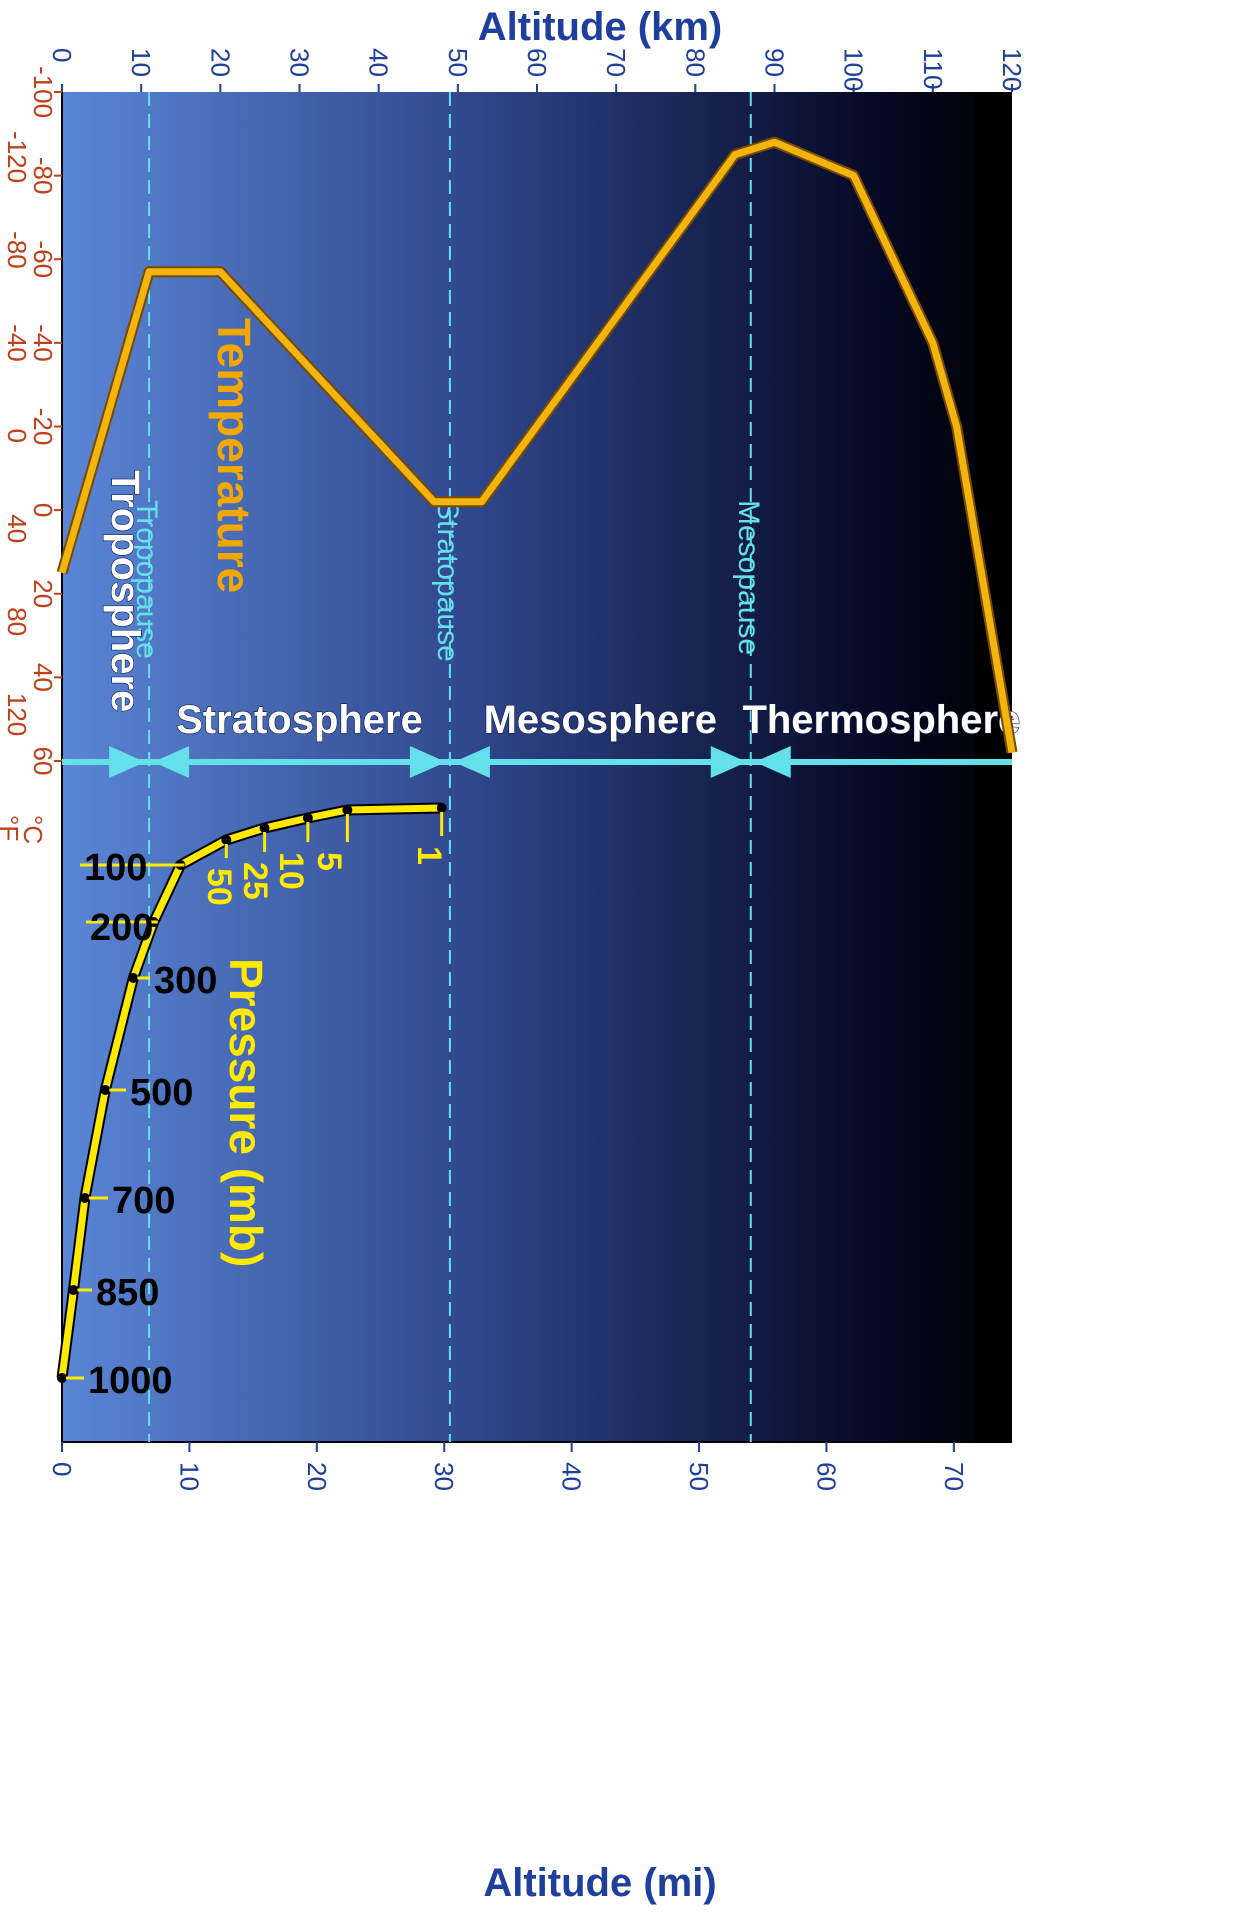 The width and height of the screenshot is (1246, 1912). Describe the element at coordinates (329, 861) in the screenshot. I see `pressure-value-label: 5` at that location.